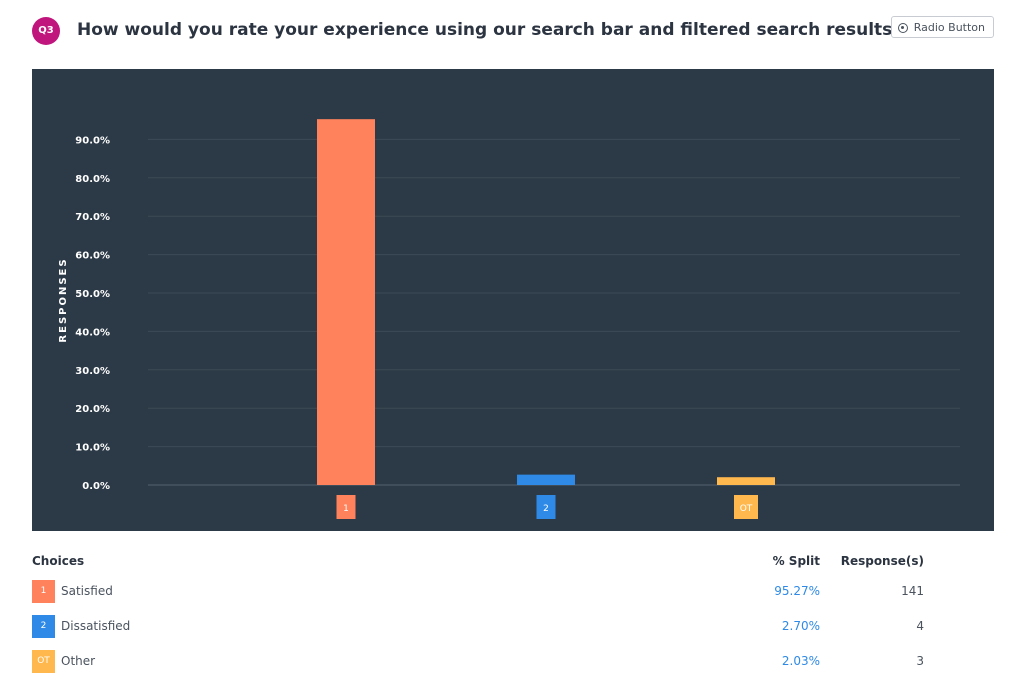  I want to click on table-row: 2 Dissatisfied 2.70% 4, so click(513, 627).